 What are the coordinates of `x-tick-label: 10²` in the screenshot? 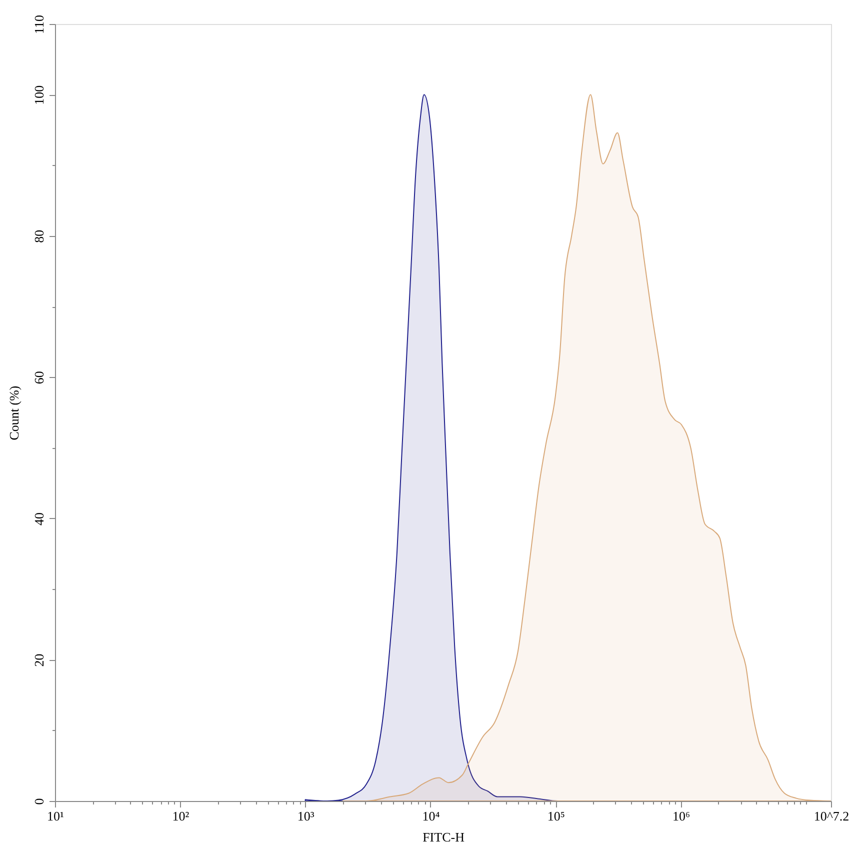 It's located at (181, 816).